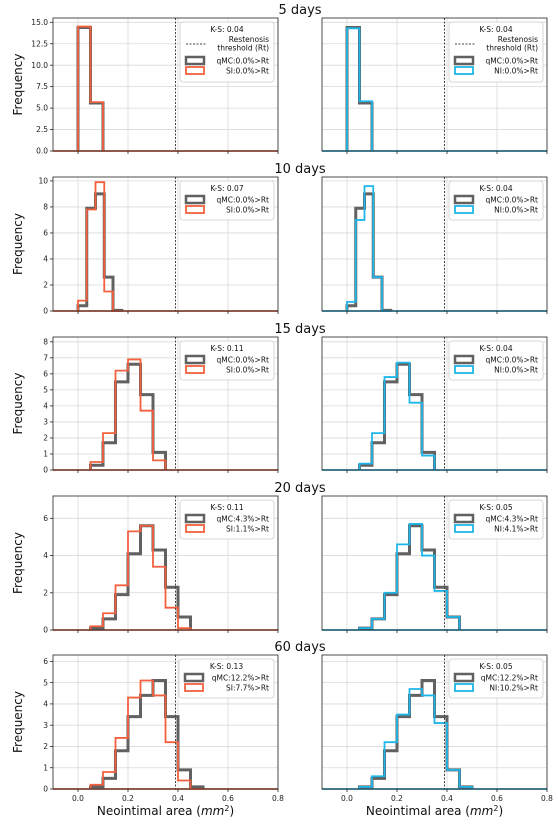 This screenshot has height=824, width=558. I want to click on y-tick-label: 15.0, so click(39, 22).